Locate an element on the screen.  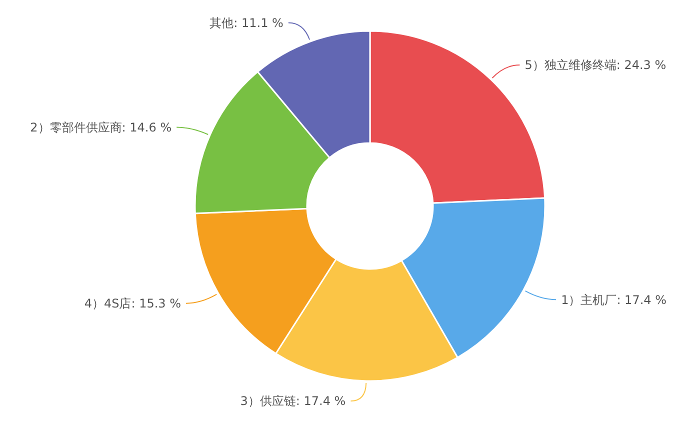
slice-label: 5）独立维修终端: 24.3 % is located at coordinates (595, 65).